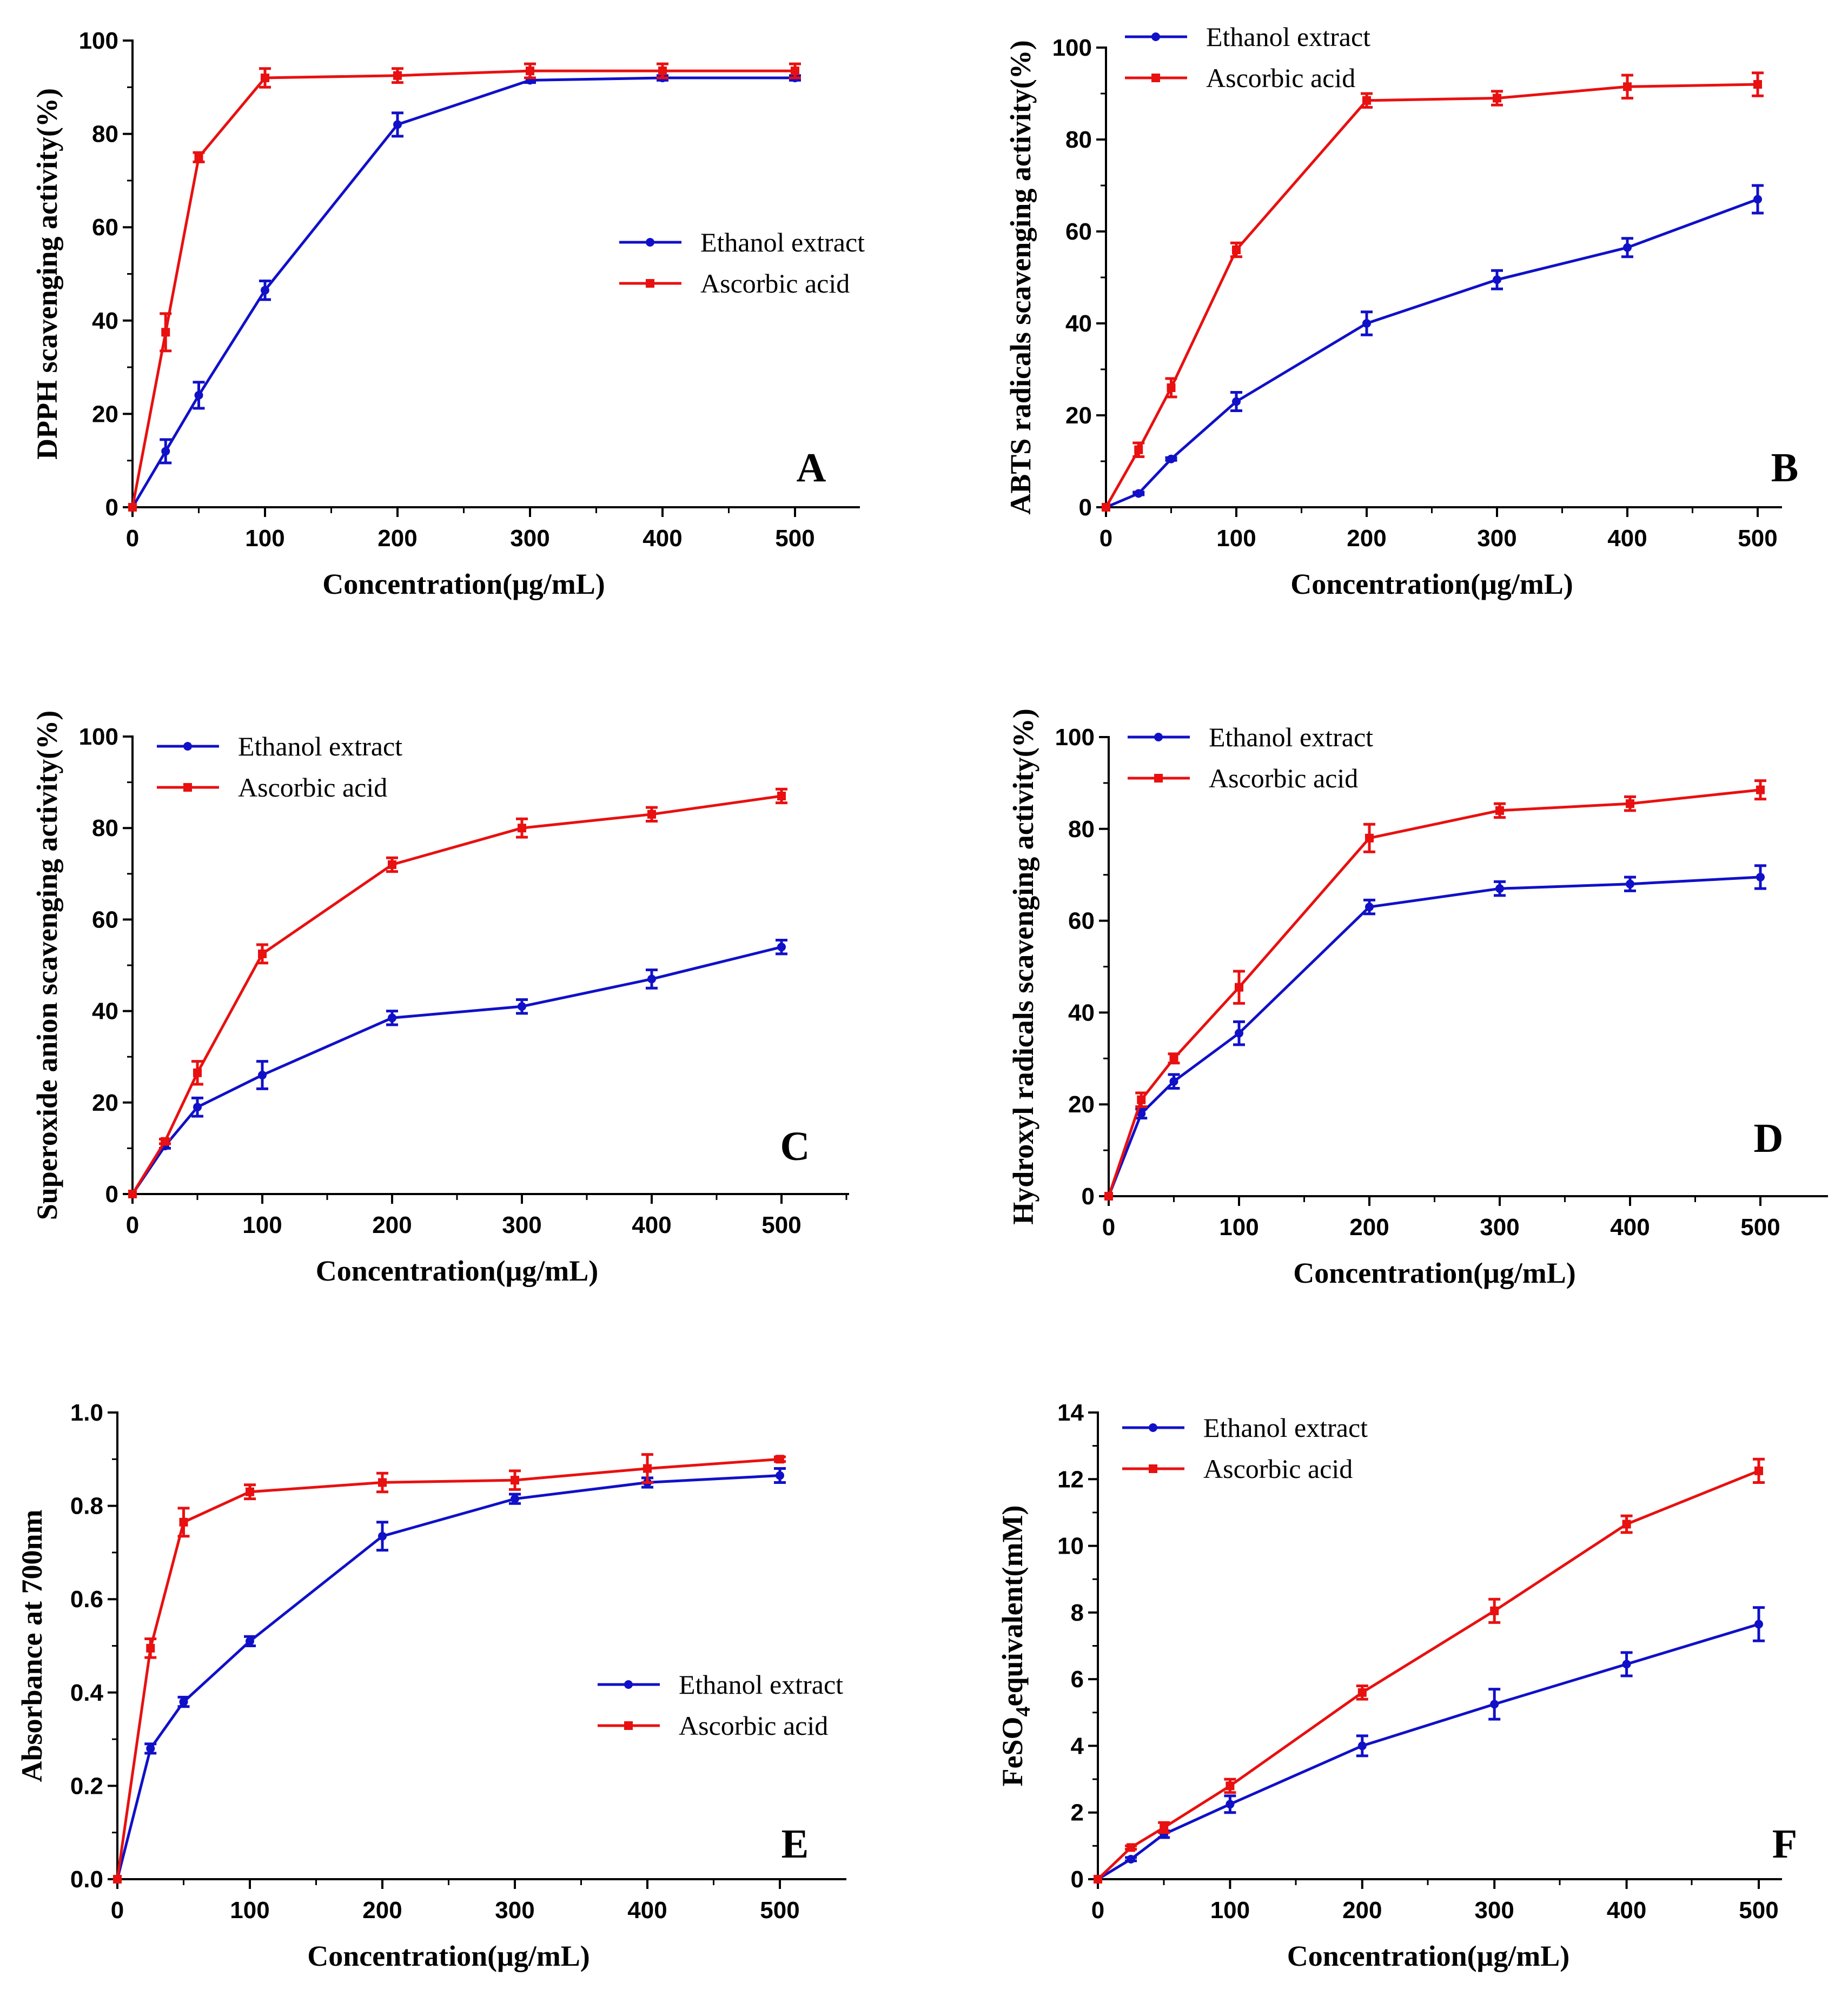 The image size is (1848, 1996). What do you see at coordinates (105, 828) in the screenshot?
I see `y-tick-label: 80` at bounding box center [105, 828].